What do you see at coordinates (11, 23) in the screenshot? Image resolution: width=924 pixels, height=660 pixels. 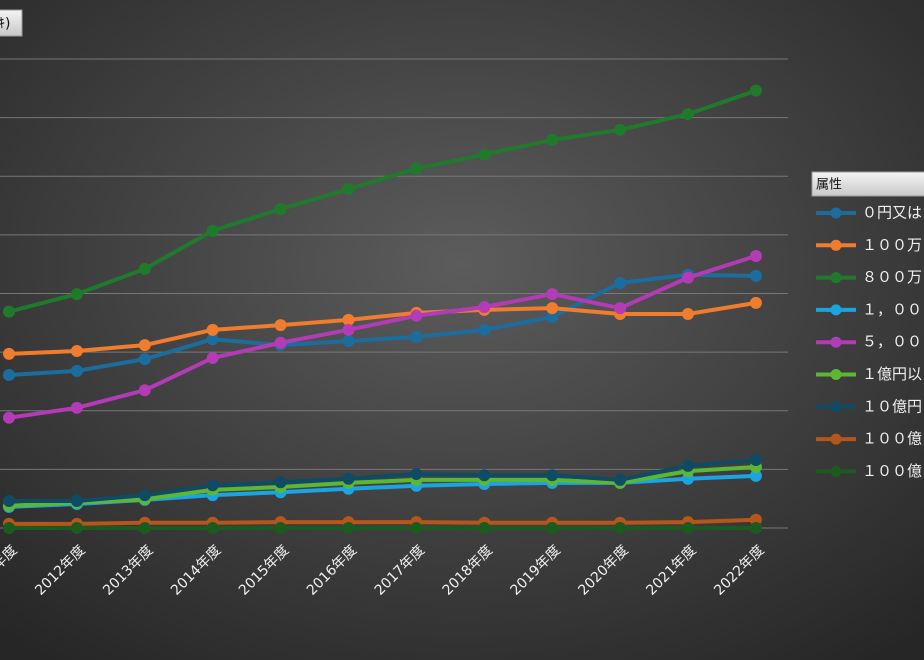 I see `axis-title-box` at bounding box center [11, 23].